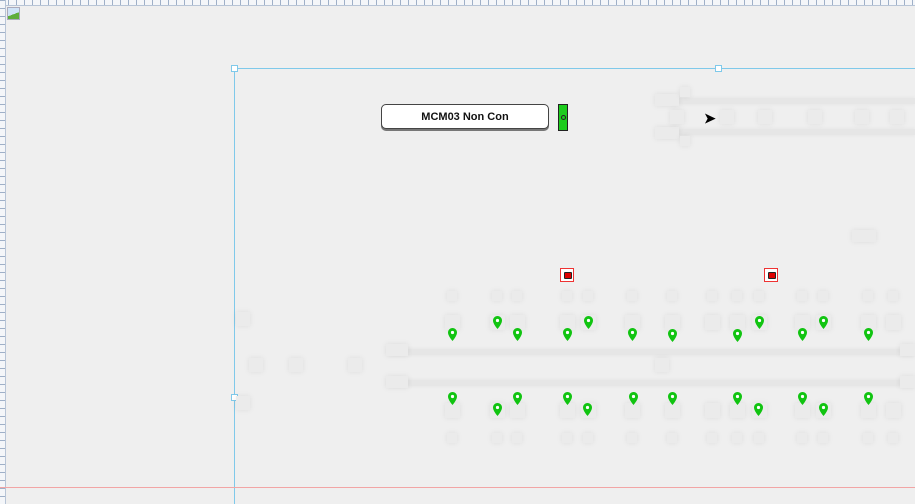  Describe the element at coordinates (563, 117) in the screenshot. I see `status-indicator-icon` at that location.